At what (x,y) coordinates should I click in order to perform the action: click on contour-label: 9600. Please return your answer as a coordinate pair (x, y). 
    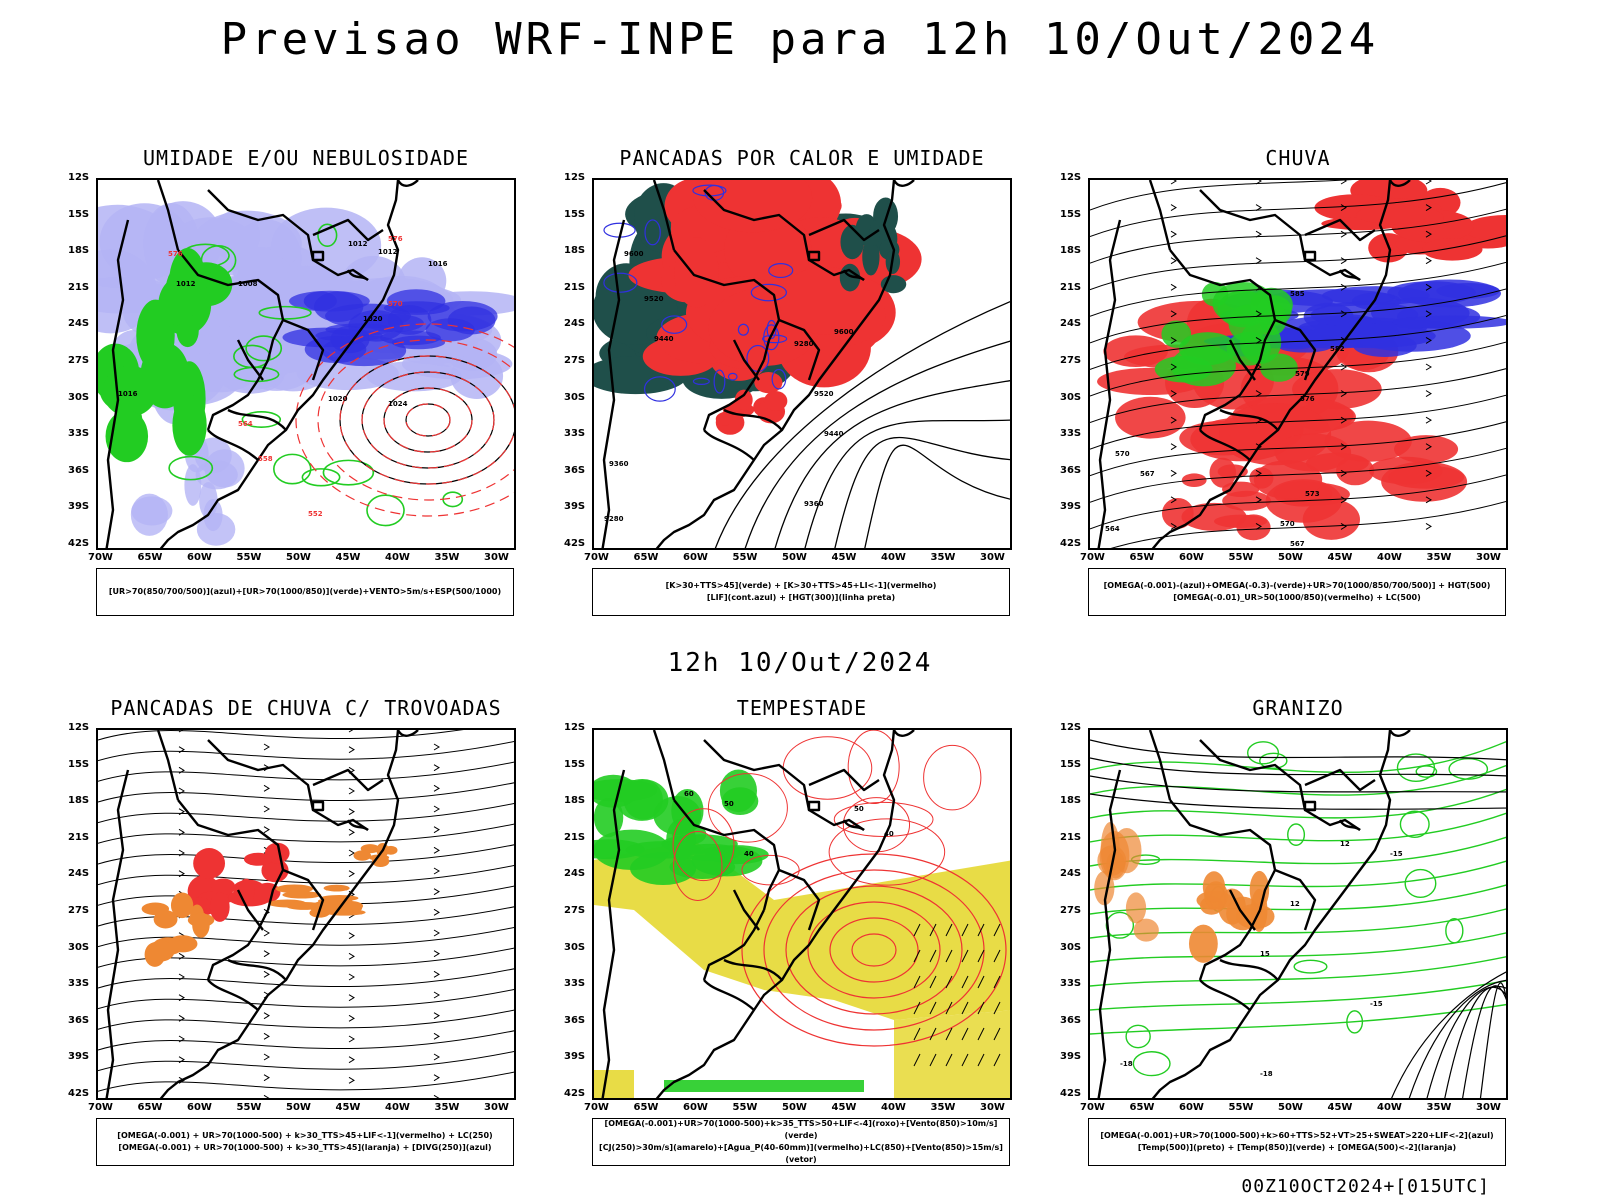
    Looking at the image, I should click on (634, 254).